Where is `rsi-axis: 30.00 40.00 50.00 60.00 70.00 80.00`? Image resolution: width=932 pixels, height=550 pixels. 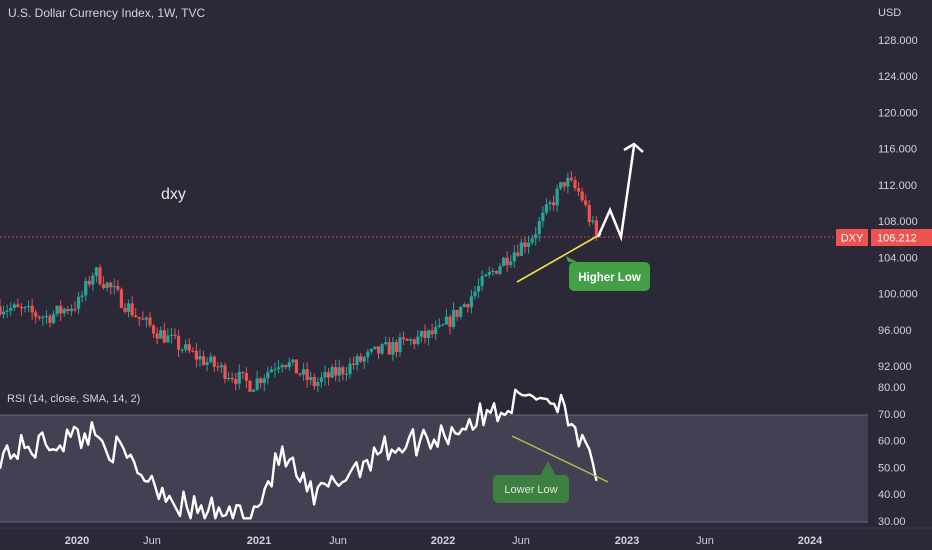
rsi-axis: 30.00 40.00 50.00 60.00 70.00 80.00 is located at coordinates (892, 455).